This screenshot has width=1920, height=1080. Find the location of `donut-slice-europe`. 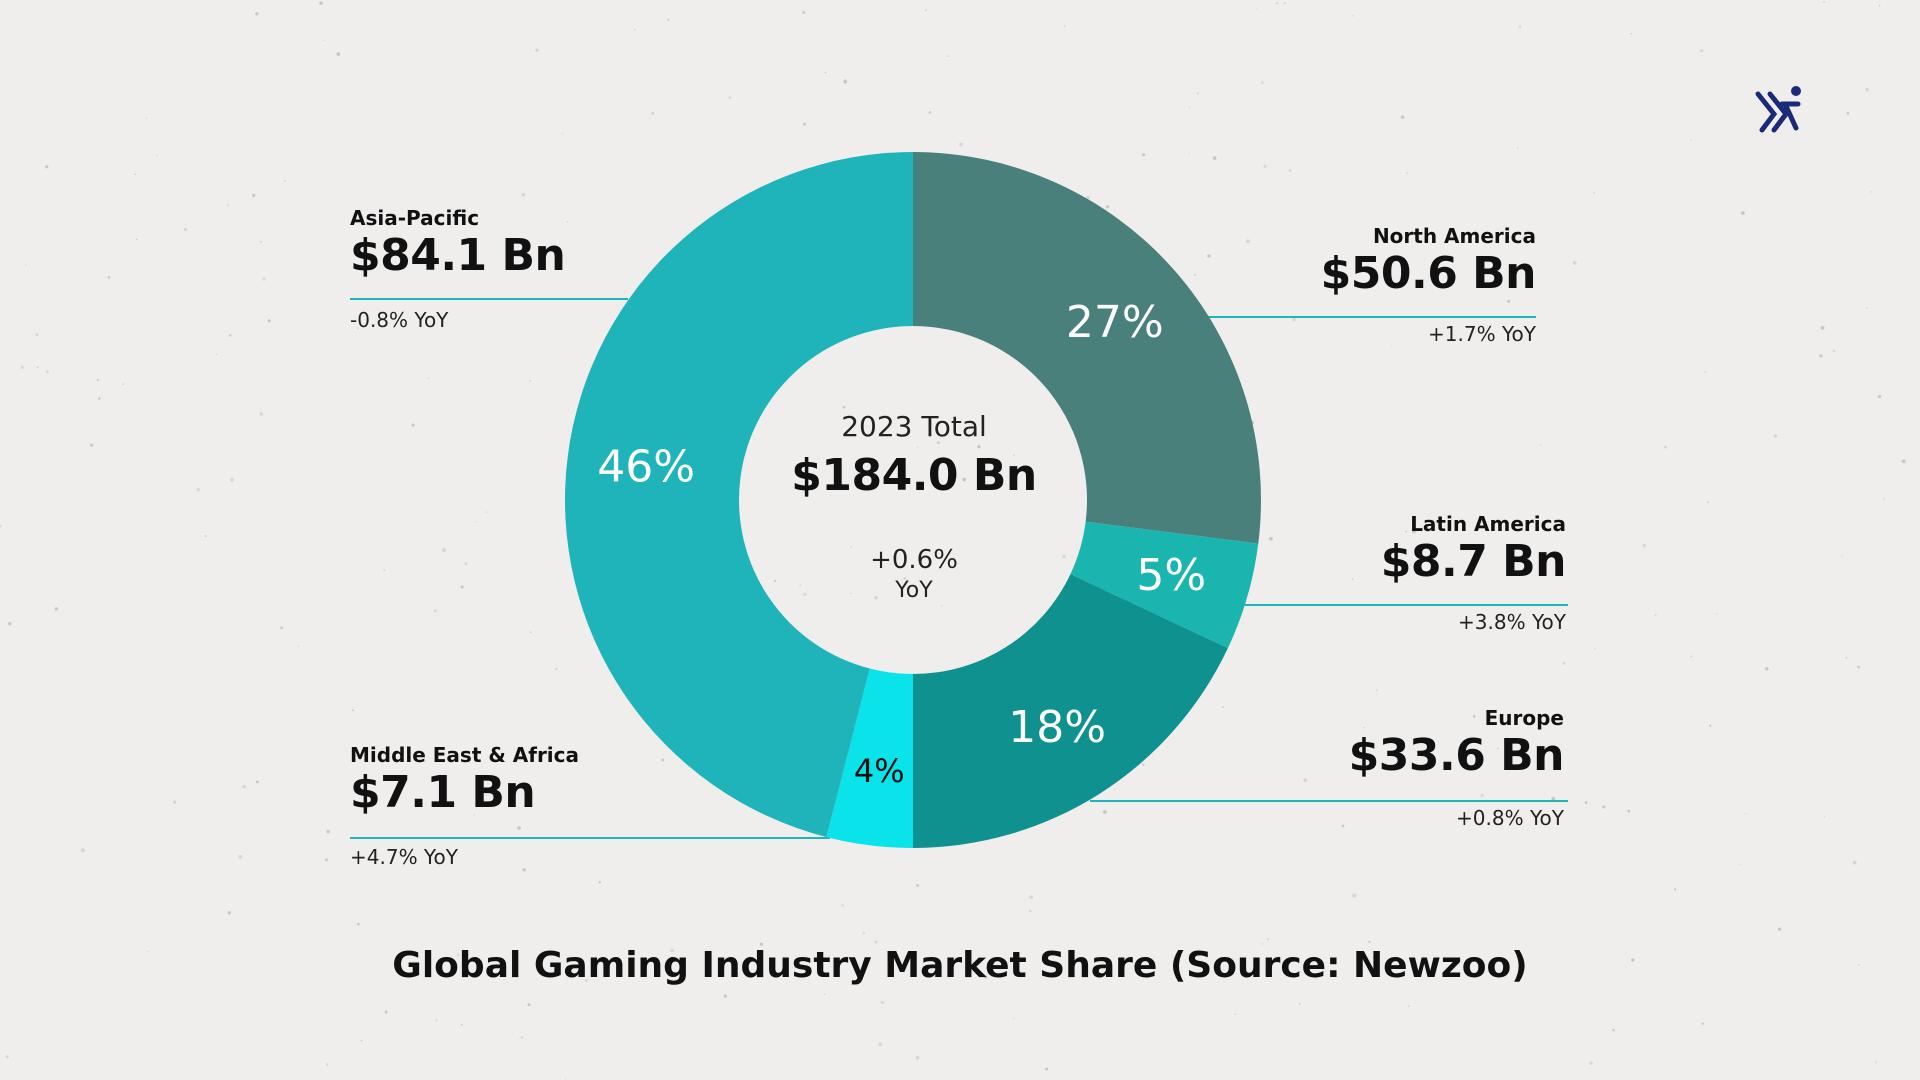

donut-slice-europe is located at coordinates (1070, 711).